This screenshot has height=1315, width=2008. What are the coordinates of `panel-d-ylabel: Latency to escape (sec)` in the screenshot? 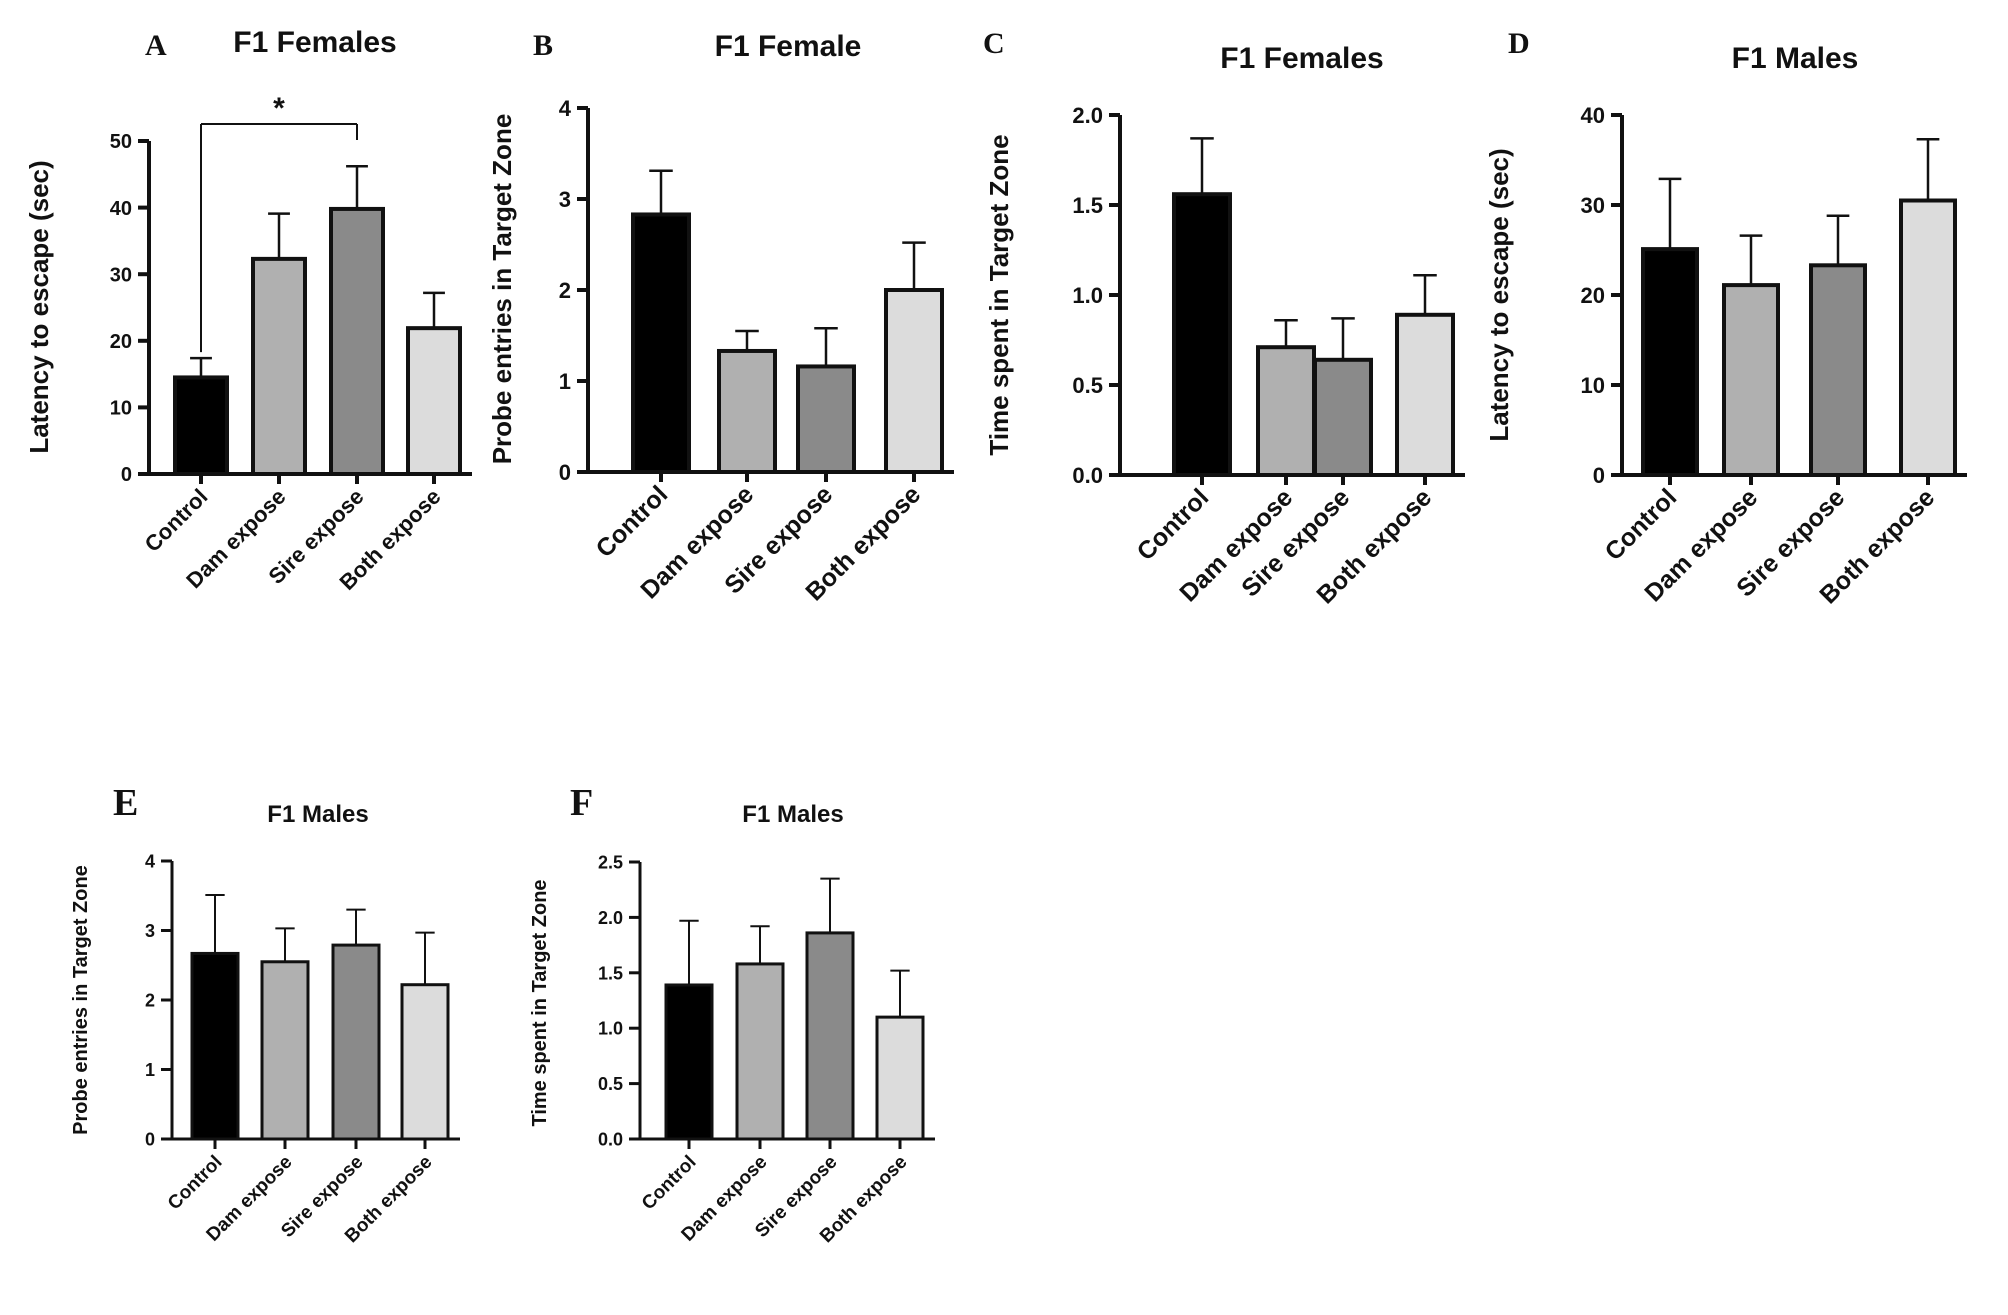 It's located at (1499, 294).